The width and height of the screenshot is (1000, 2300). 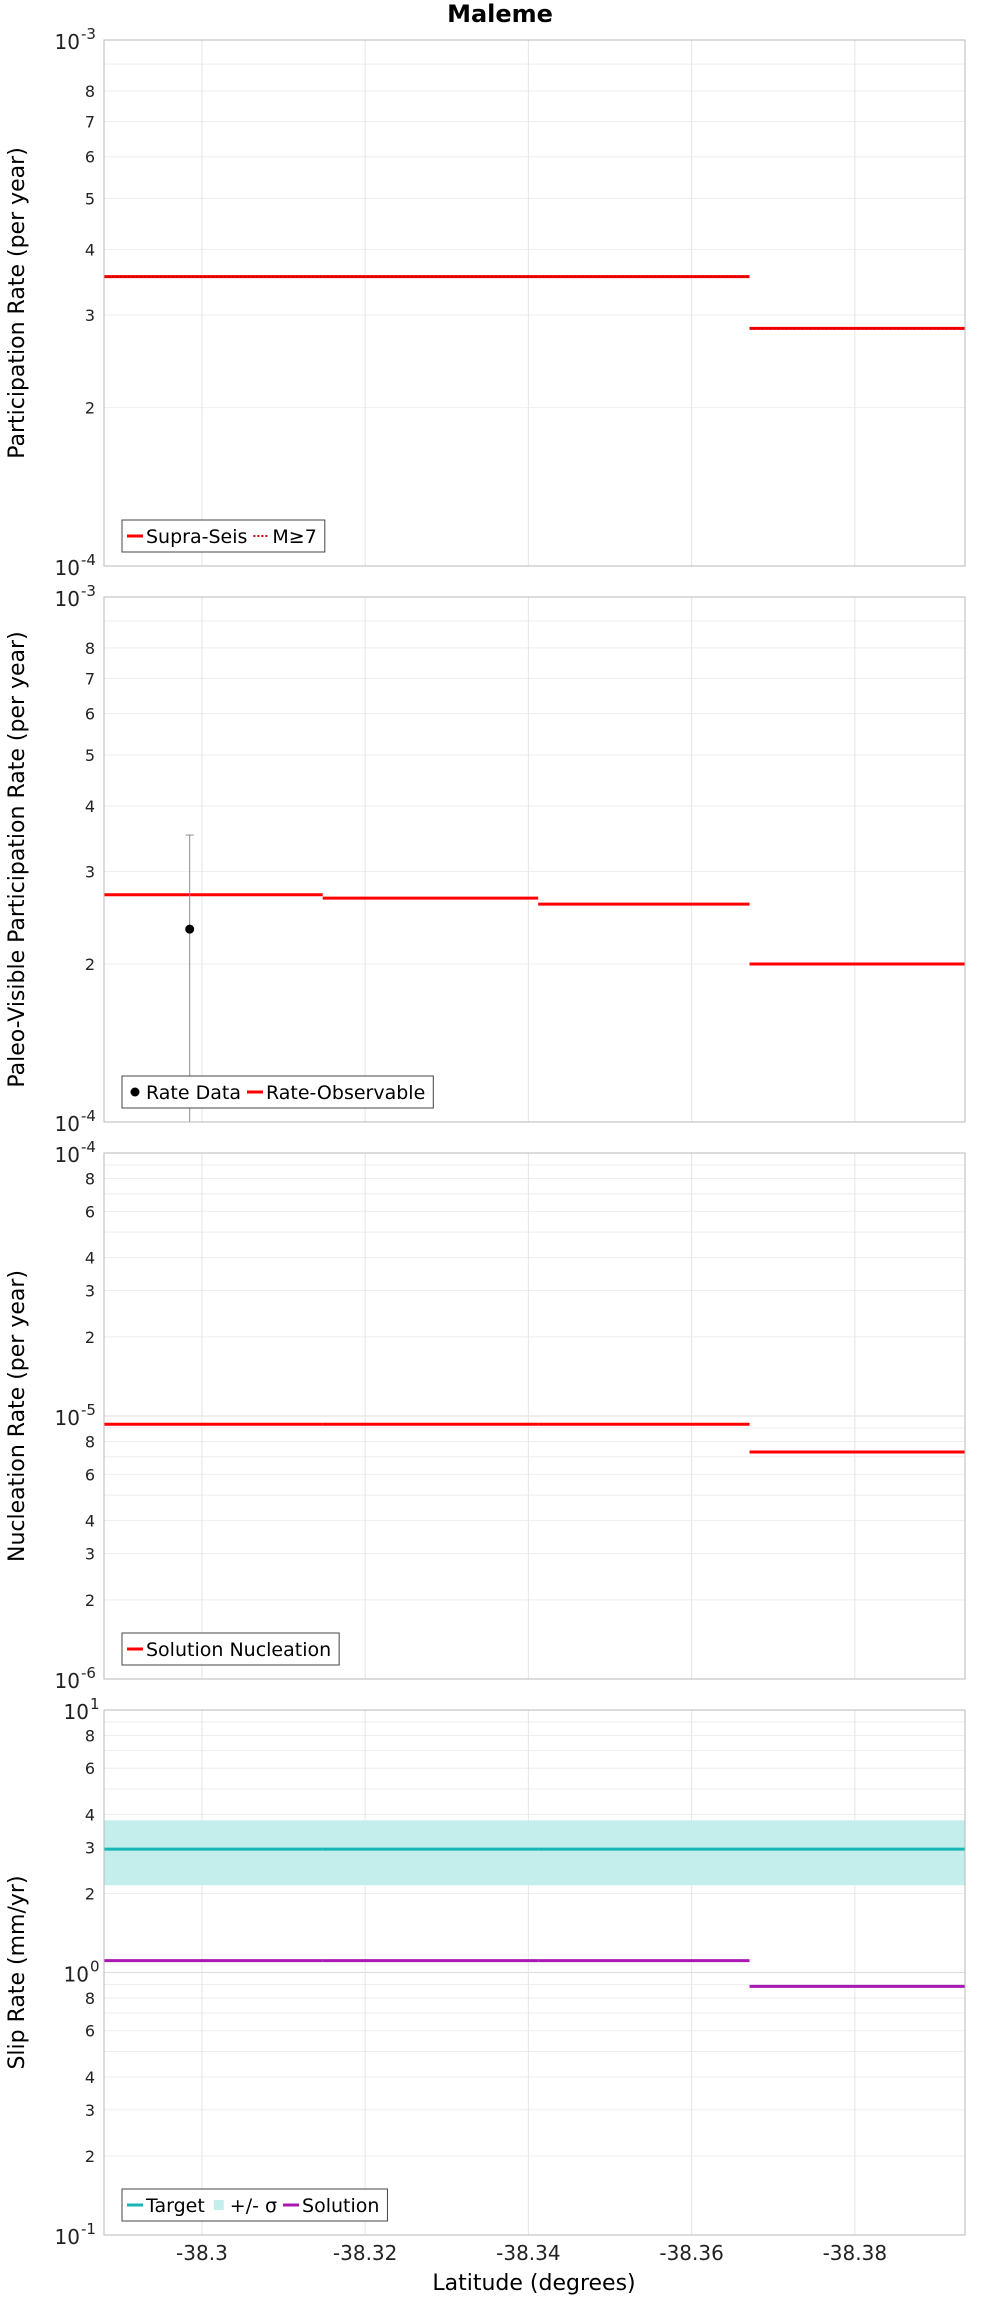 I want to click on y-axis-label: Nucleation Rate (per year), so click(x=17, y=1416).